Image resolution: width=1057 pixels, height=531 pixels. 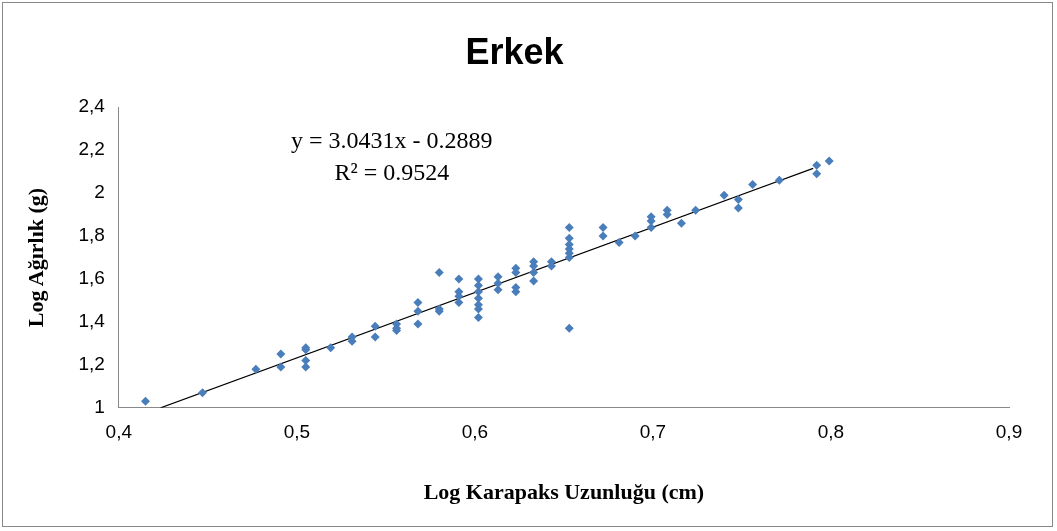 I want to click on y-tick-label: 2,2, so click(x=91, y=149).